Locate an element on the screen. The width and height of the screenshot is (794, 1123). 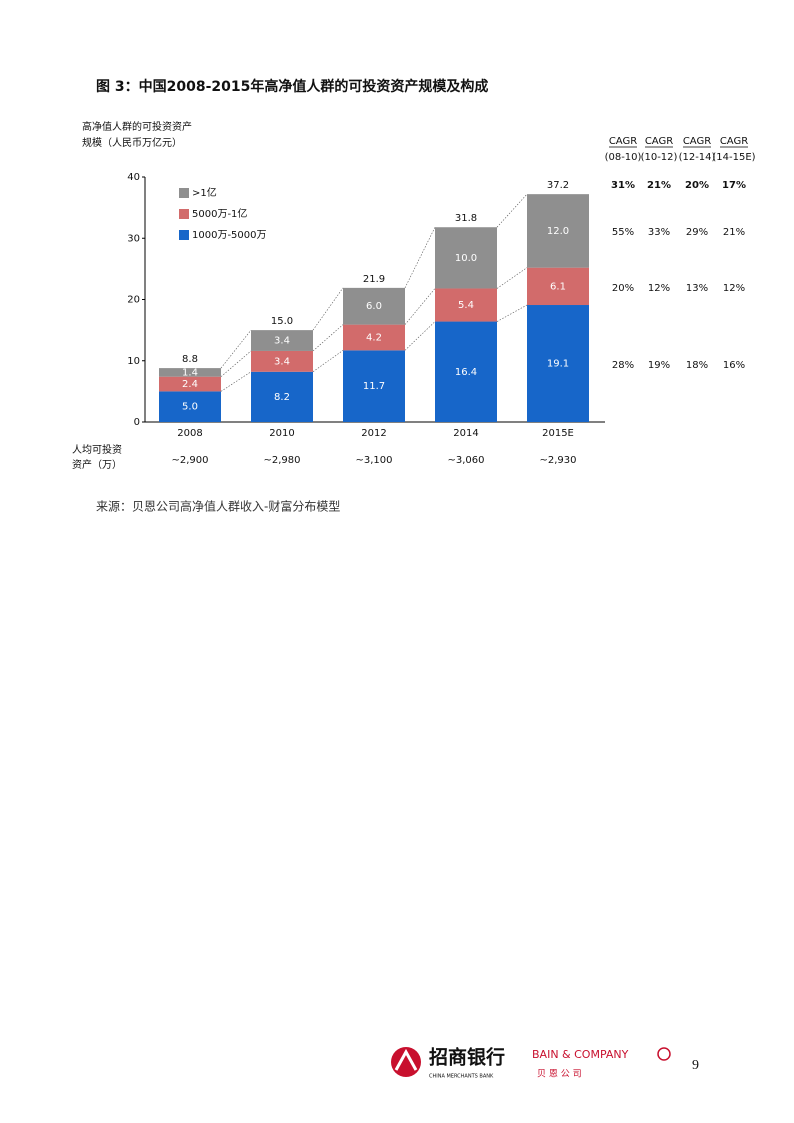
cagr-value: 18% is located at coordinates (697, 365).